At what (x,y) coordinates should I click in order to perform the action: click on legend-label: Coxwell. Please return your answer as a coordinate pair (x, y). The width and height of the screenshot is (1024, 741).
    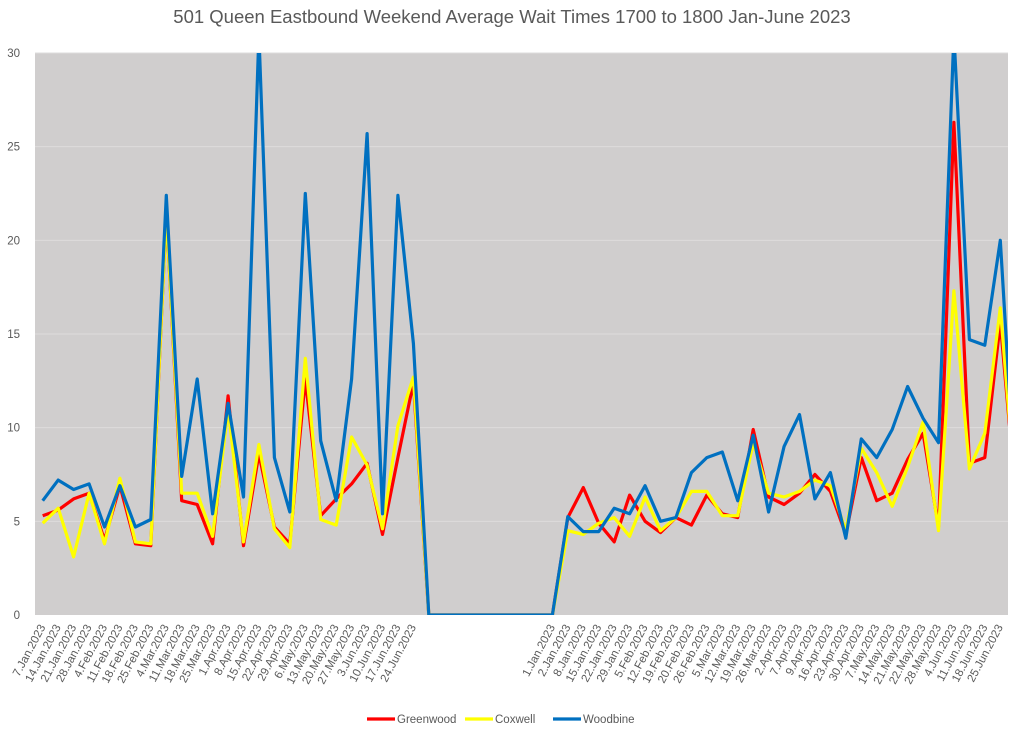
    Looking at the image, I should click on (515, 720).